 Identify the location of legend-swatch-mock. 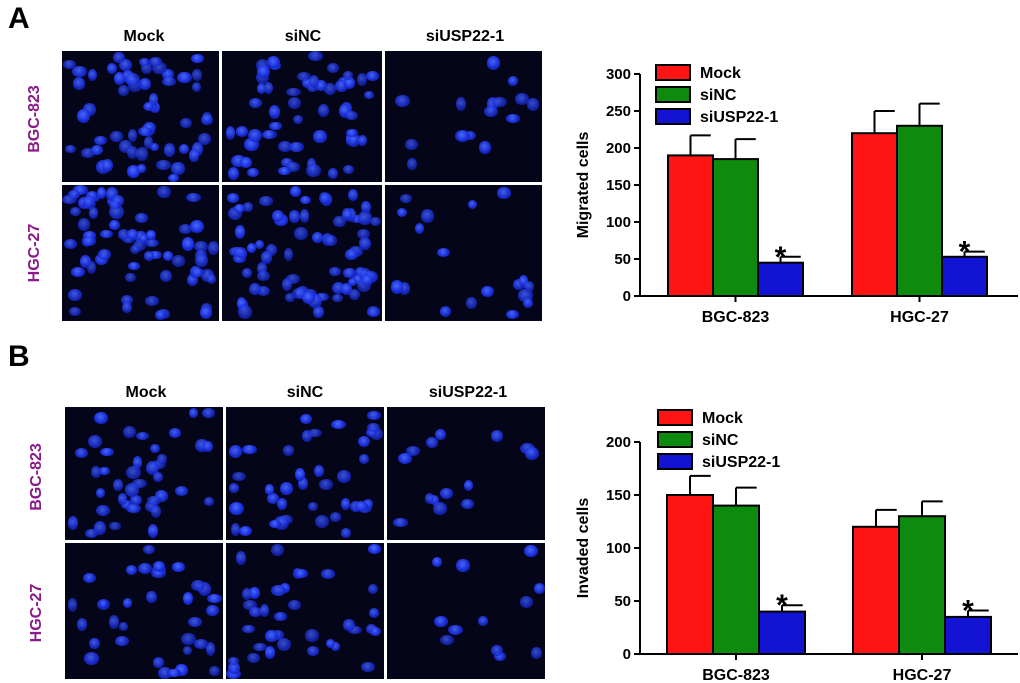
(673, 72).